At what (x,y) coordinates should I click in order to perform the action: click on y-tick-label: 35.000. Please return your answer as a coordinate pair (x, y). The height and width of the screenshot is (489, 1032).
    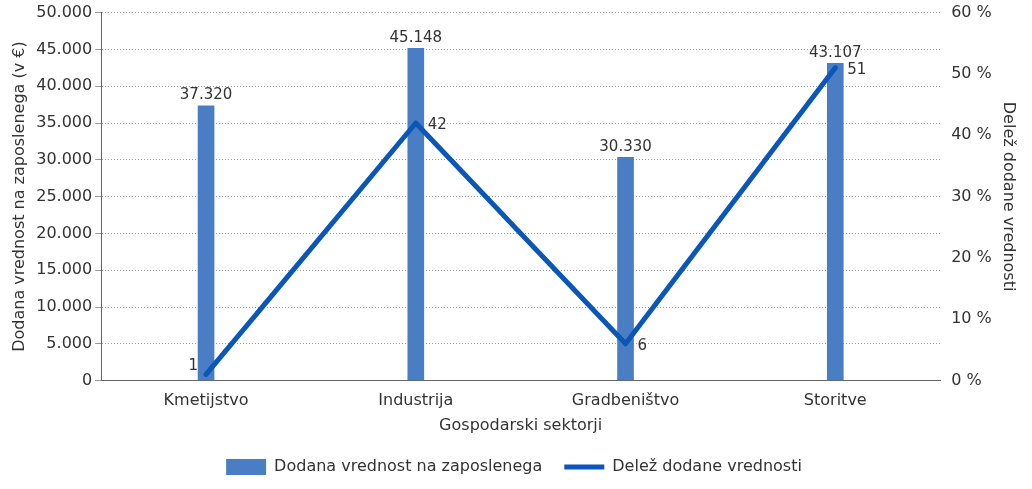
    Looking at the image, I should click on (64, 122).